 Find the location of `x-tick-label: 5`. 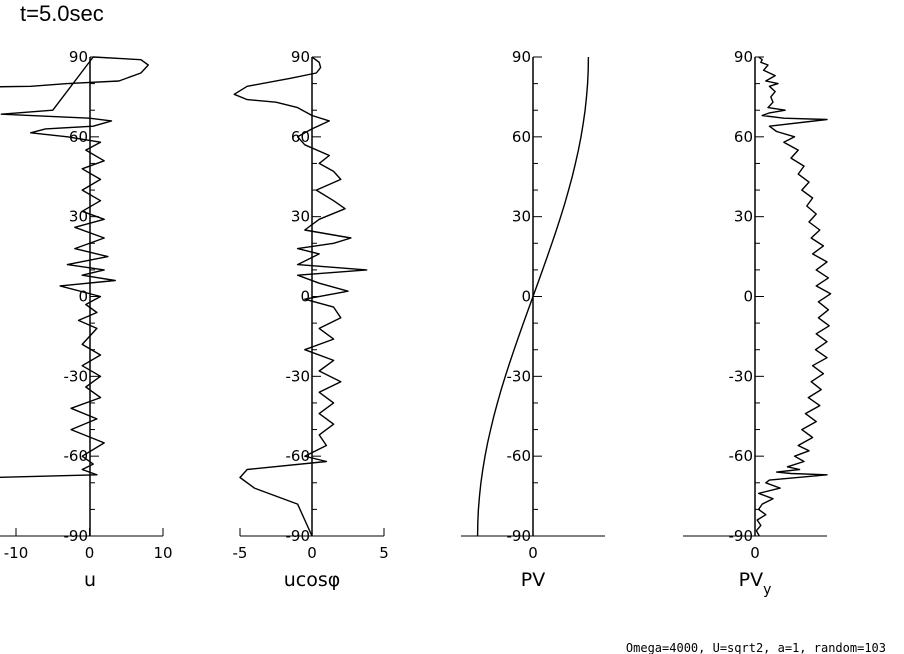

x-tick-label: 5 is located at coordinates (384, 553).